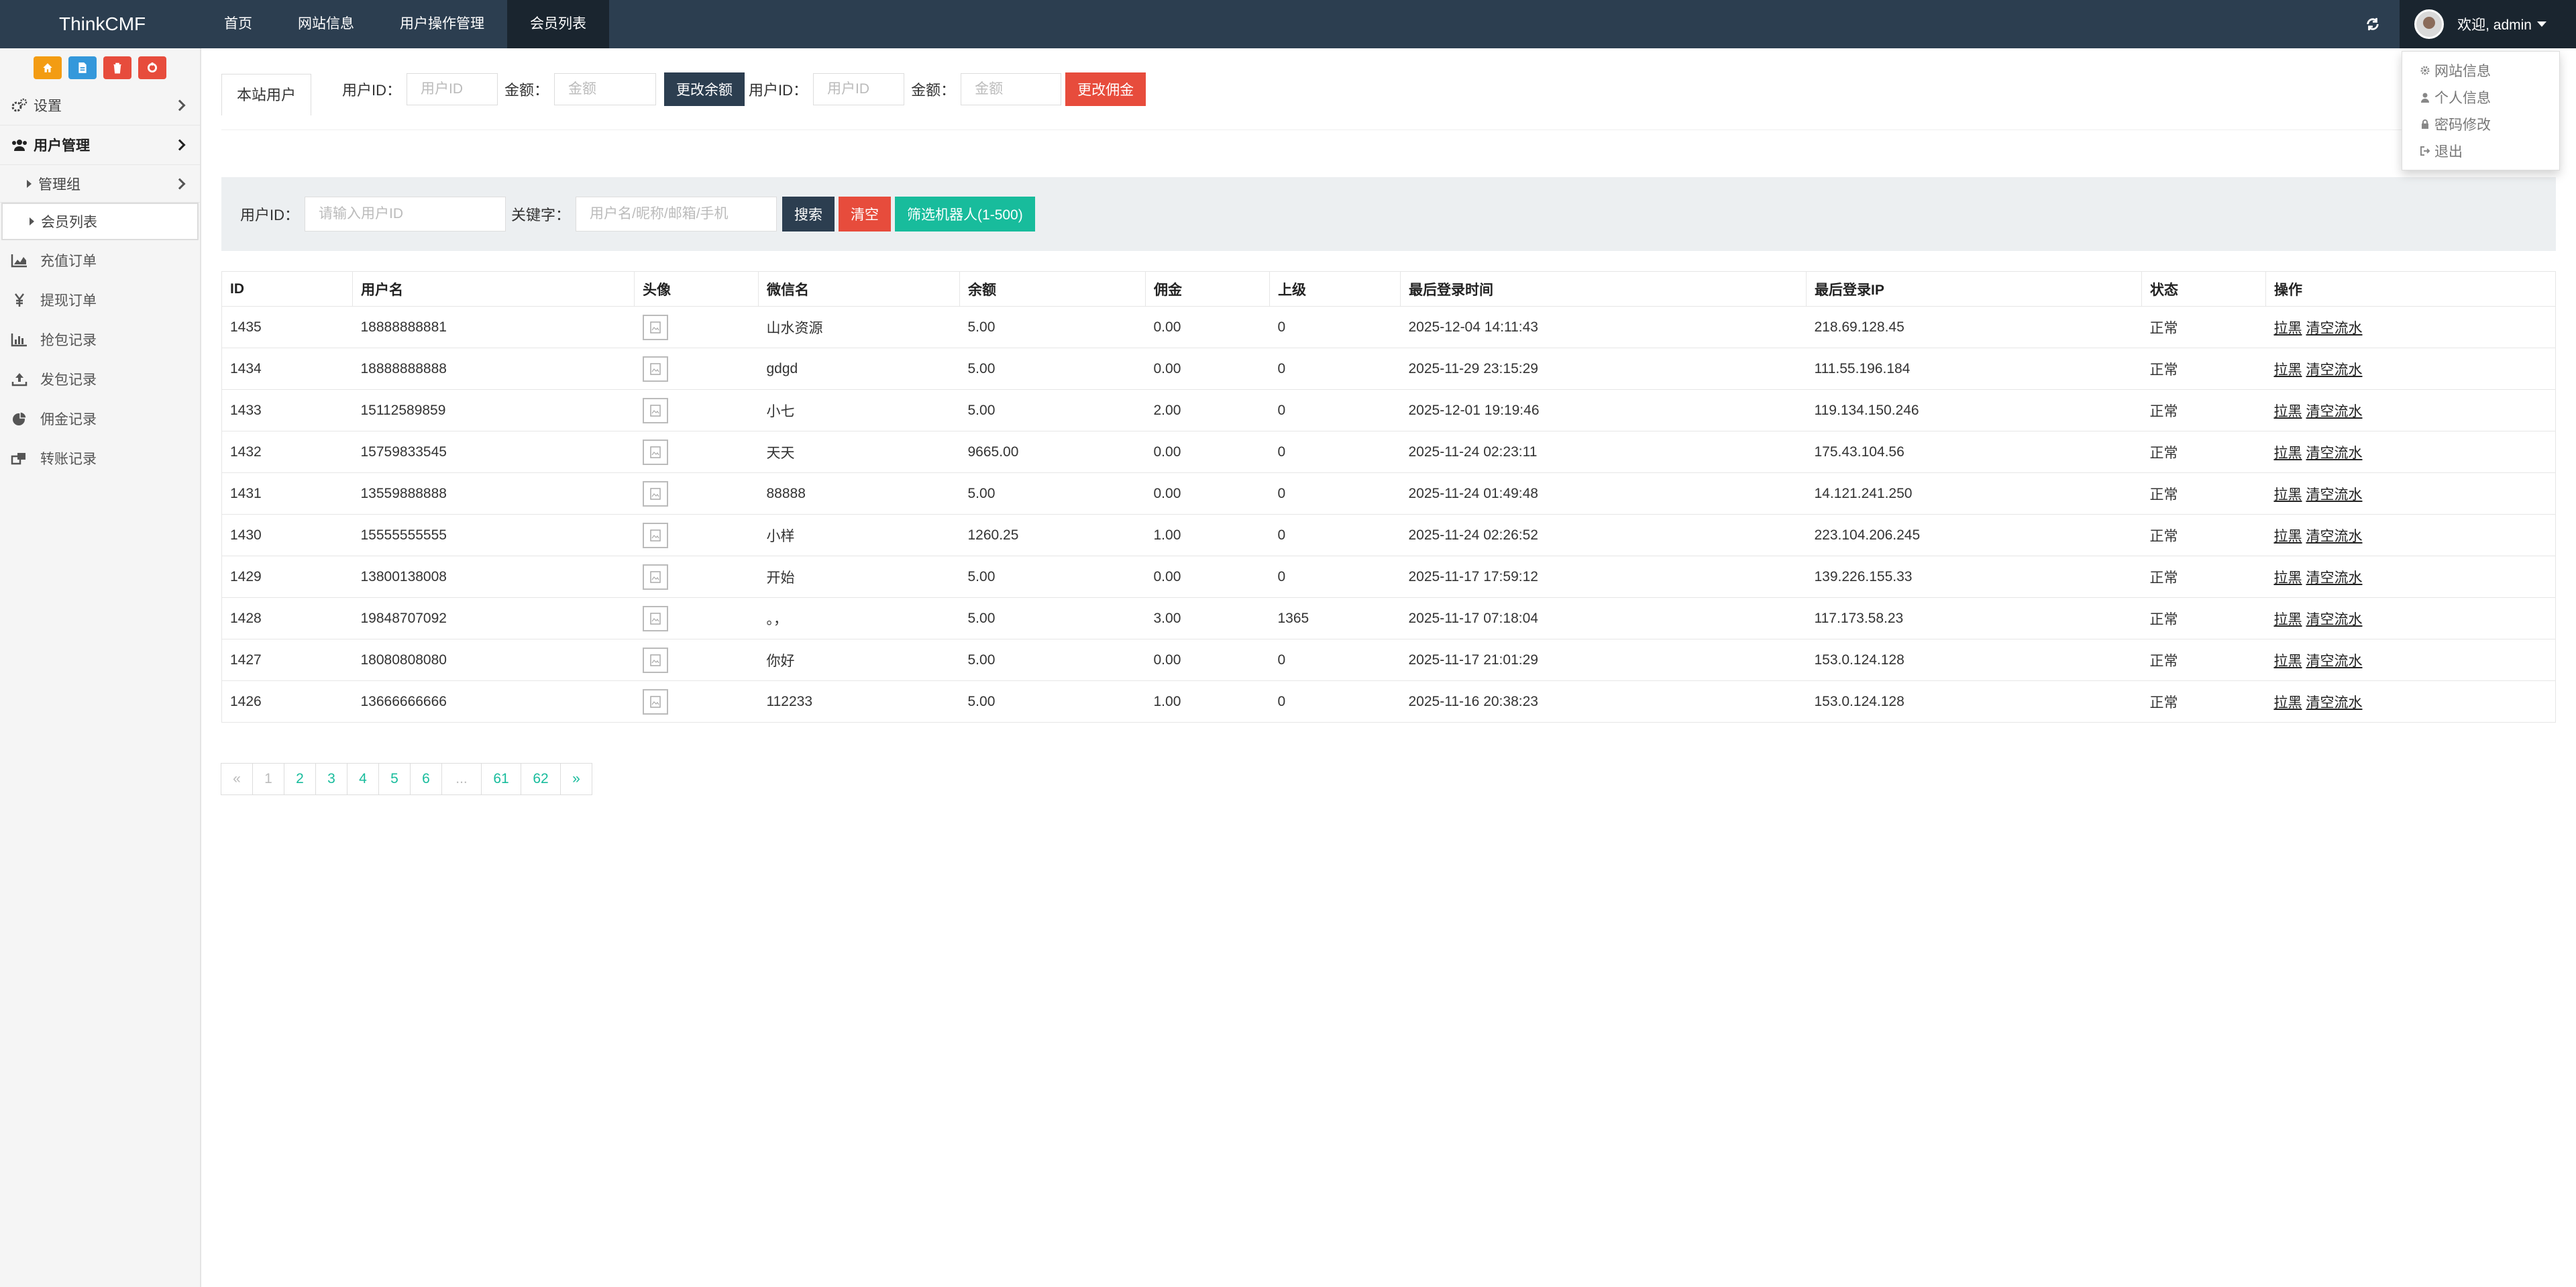 The height and width of the screenshot is (1287, 2576). Describe the element at coordinates (442, 24) in the screenshot. I see `tab-user-ops: 用户操作管理` at that location.